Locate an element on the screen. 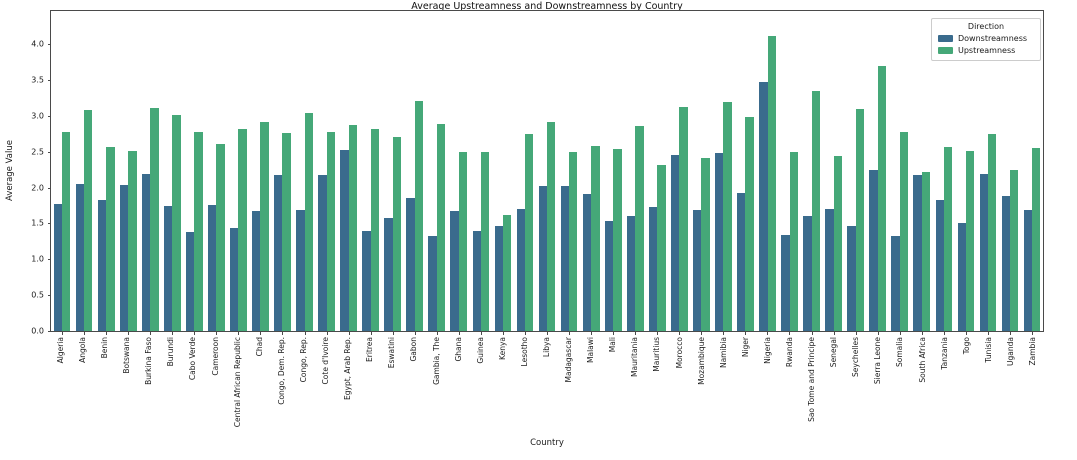 This screenshot has width=1077, height=460. x-tick-label: Togo is located at coordinates (966, 346).